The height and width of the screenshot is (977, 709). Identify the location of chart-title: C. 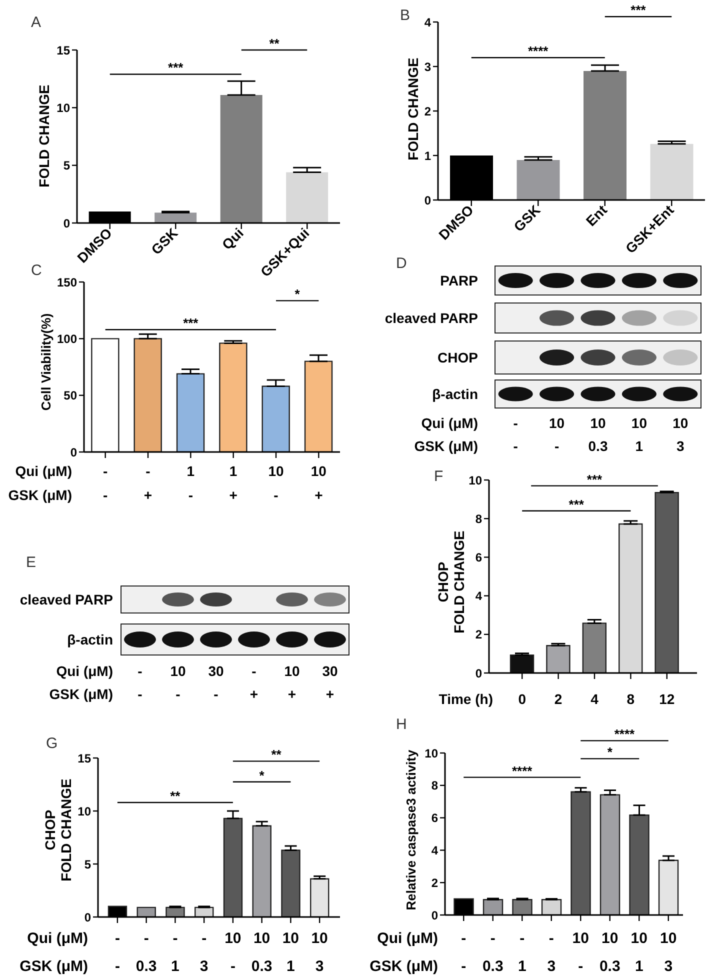
(36, 270).